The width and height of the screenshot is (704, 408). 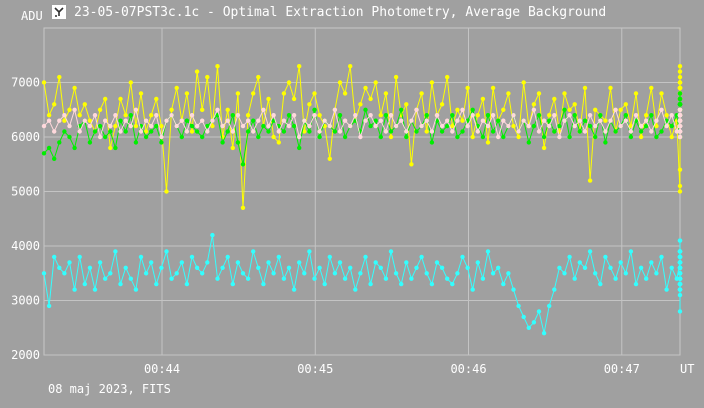 I want to click on series-pink, so click(x=362, y=123).